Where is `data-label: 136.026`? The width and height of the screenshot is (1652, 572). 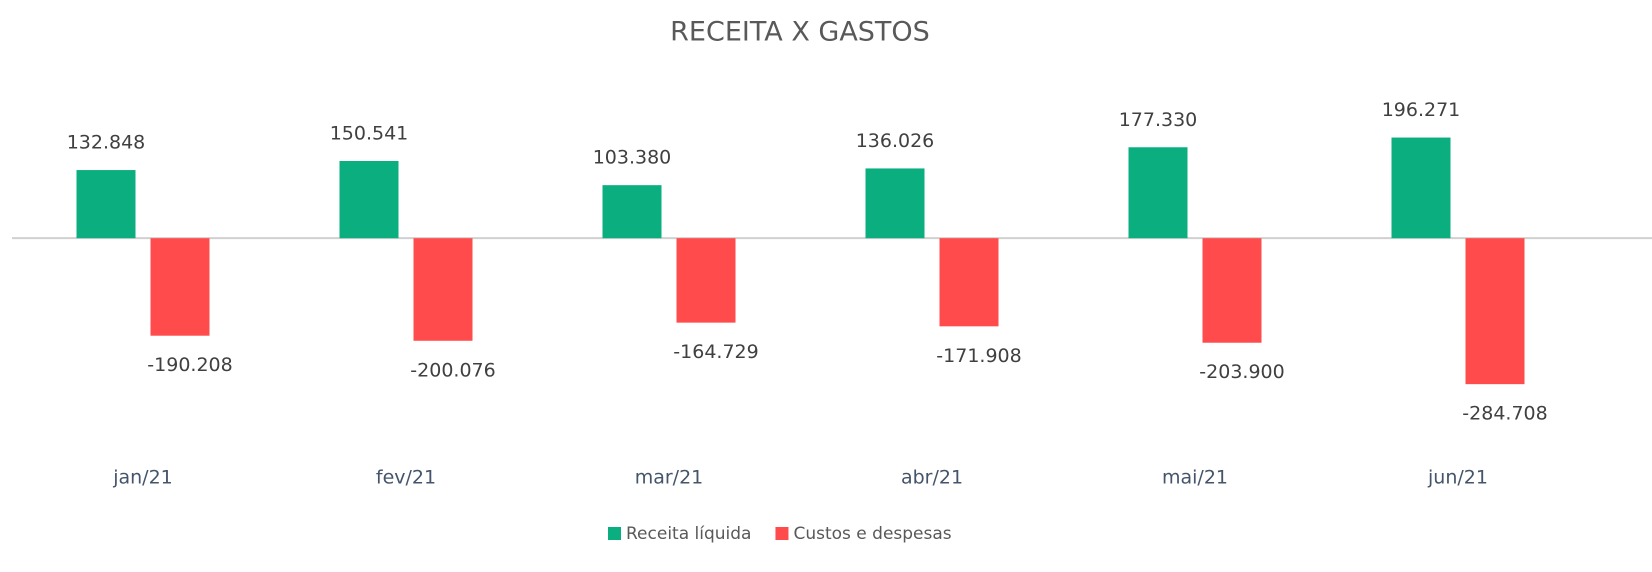
data-label: 136.026 is located at coordinates (895, 141).